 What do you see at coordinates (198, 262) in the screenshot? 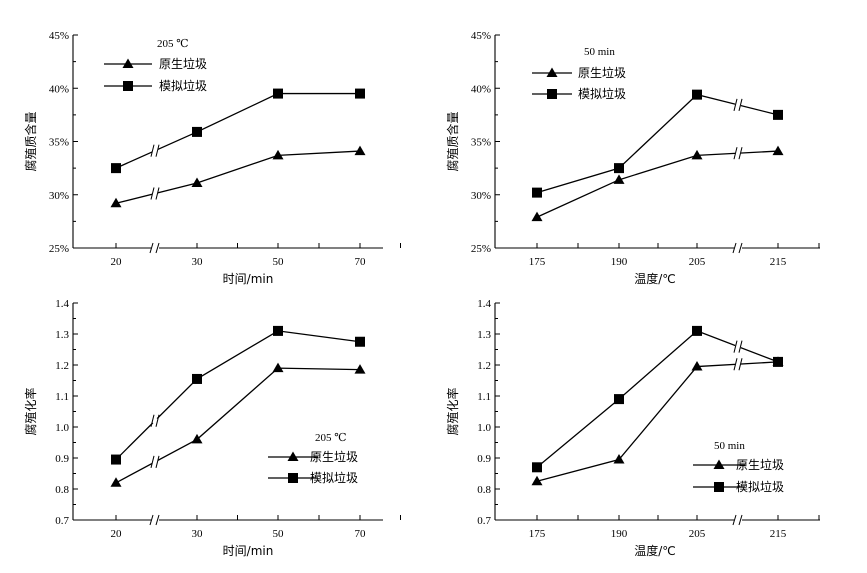
I see `x-tick-label: 30` at bounding box center [198, 262].